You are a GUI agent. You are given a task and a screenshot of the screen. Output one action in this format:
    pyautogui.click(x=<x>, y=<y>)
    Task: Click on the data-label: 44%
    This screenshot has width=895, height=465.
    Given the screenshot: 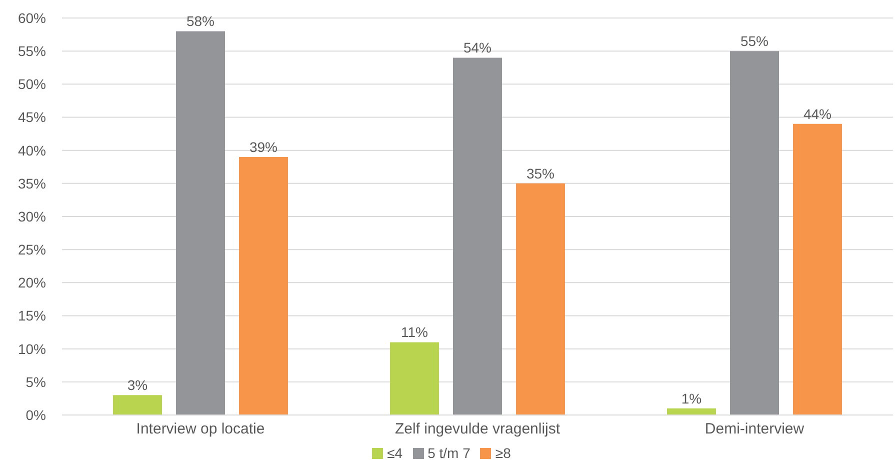 What is the action you would take?
    pyautogui.click(x=817, y=114)
    